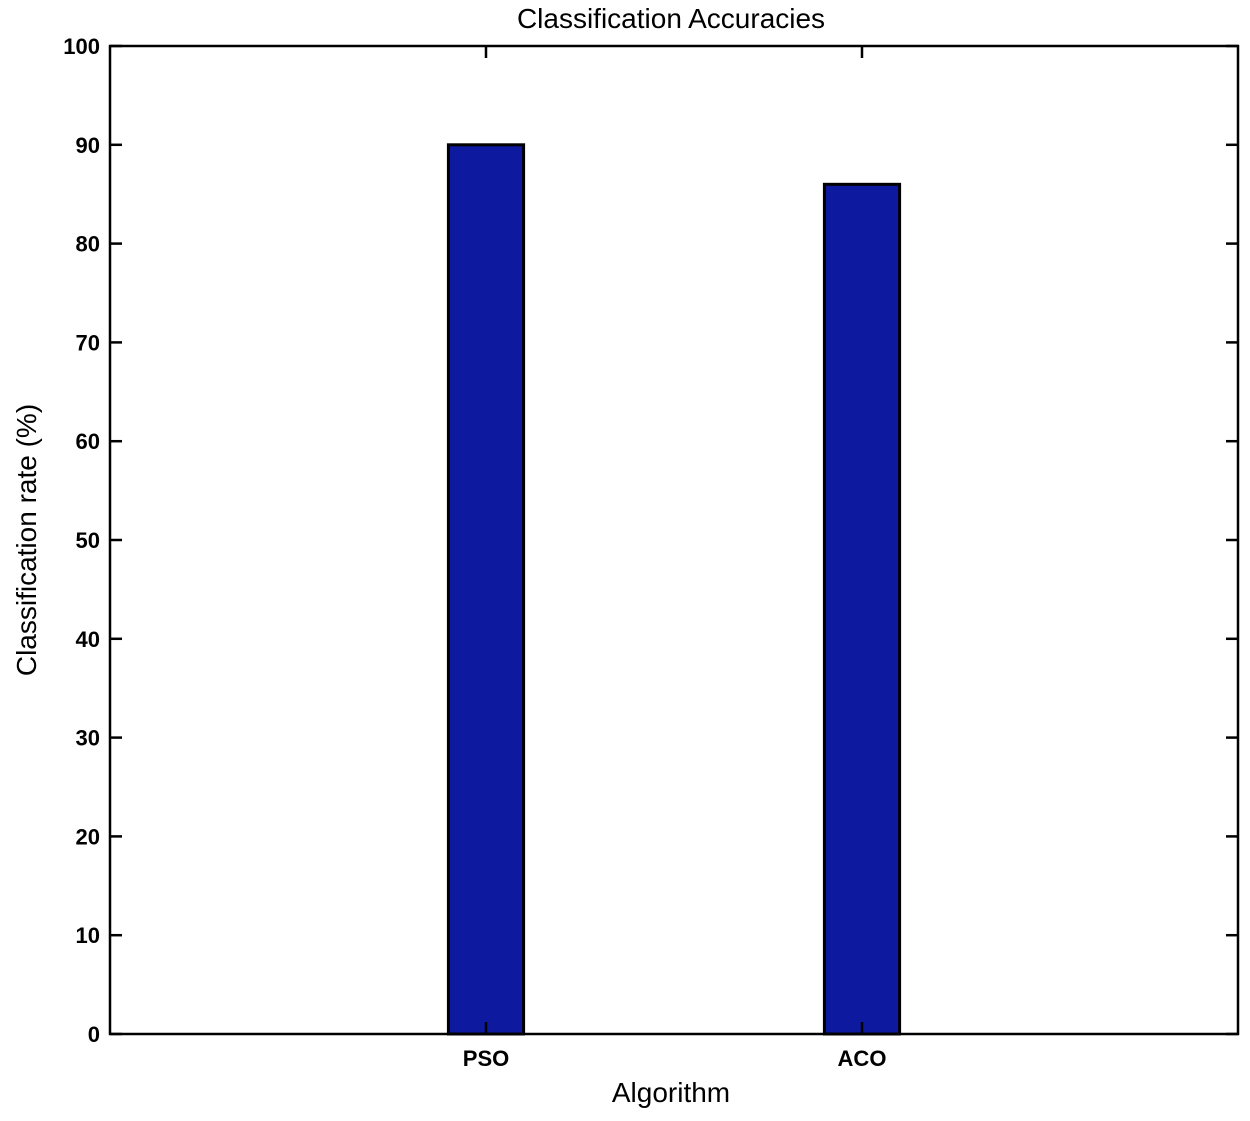 The image size is (1250, 1121). What do you see at coordinates (671, 18) in the screenshot?
I see `chart-title: Classification Accuracies` at bounding box center [671, 18].